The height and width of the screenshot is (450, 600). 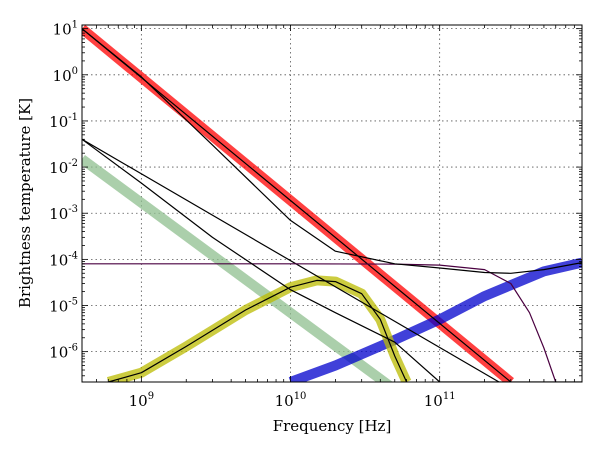 What do you see at coordinates (73, 348) in the screenshot?
I see `y-tick-exponent: -6` at bounding box center [73, 348].